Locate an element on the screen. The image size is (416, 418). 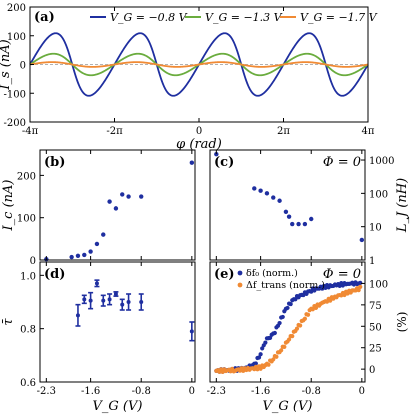
y-tick-label: 75 is located at coordinates (375, 306).